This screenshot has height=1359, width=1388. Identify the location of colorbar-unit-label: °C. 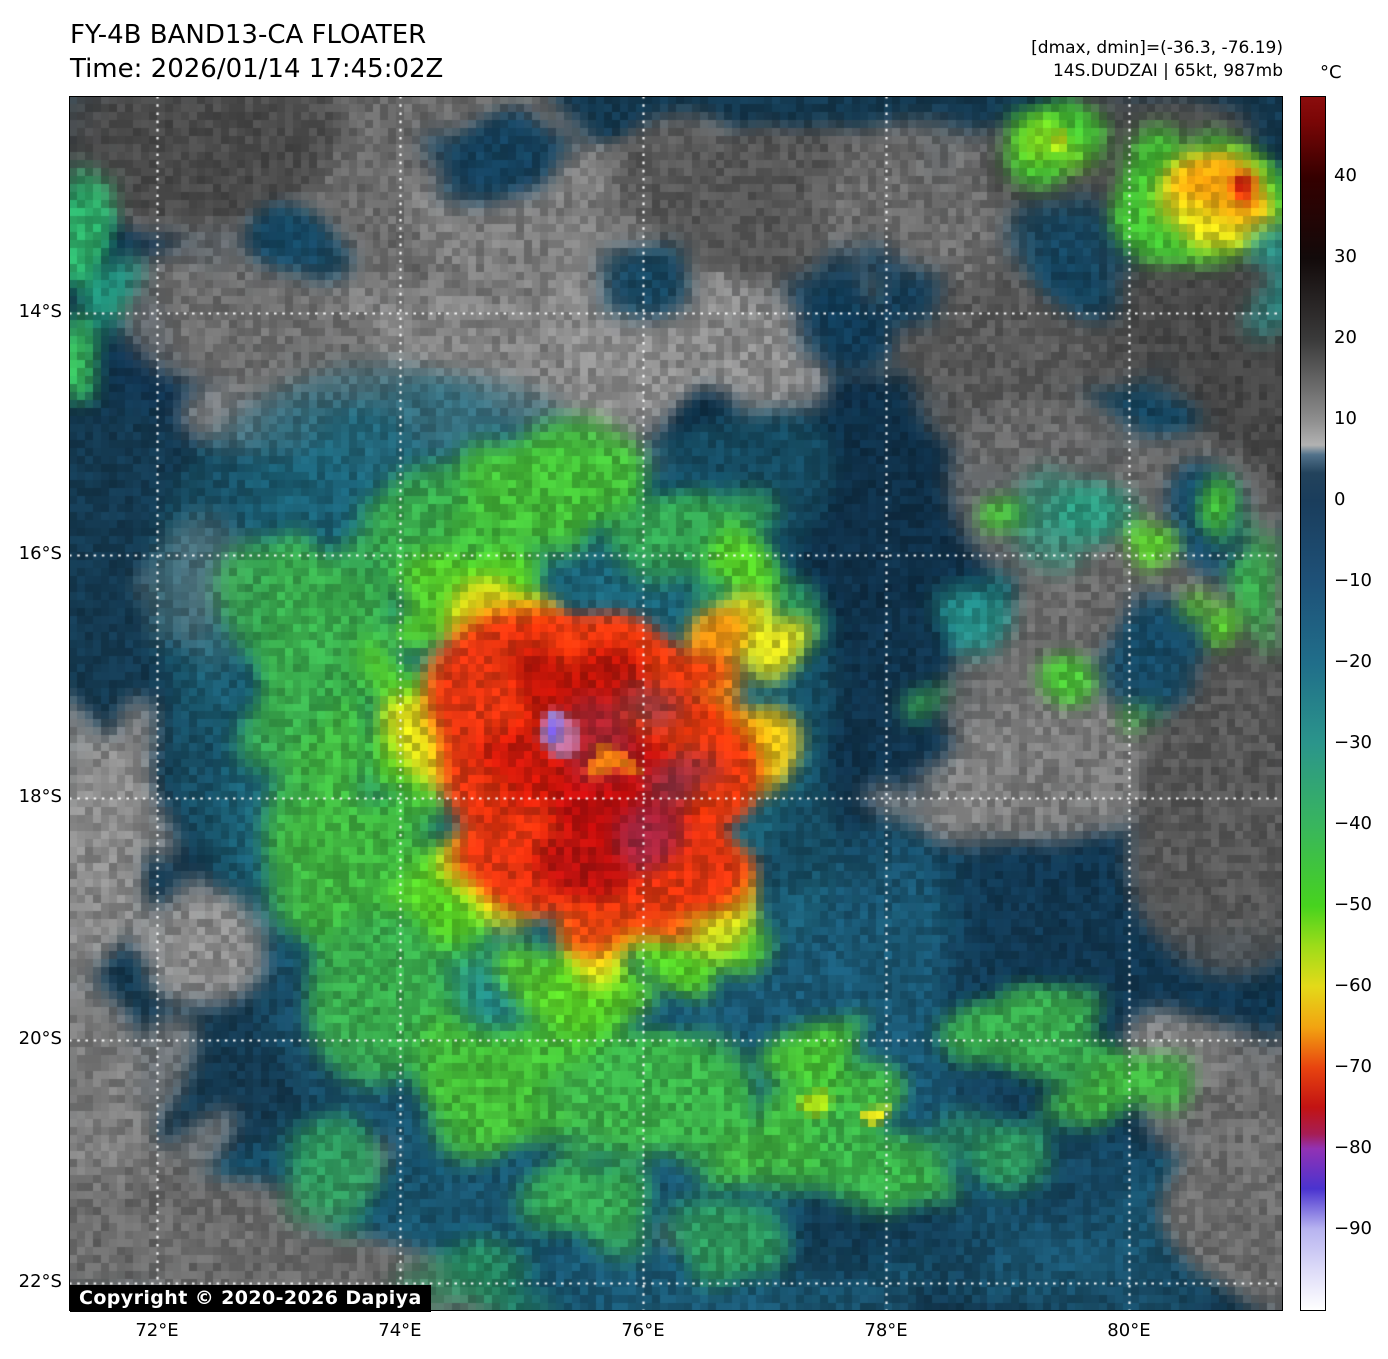
(1331, 72).